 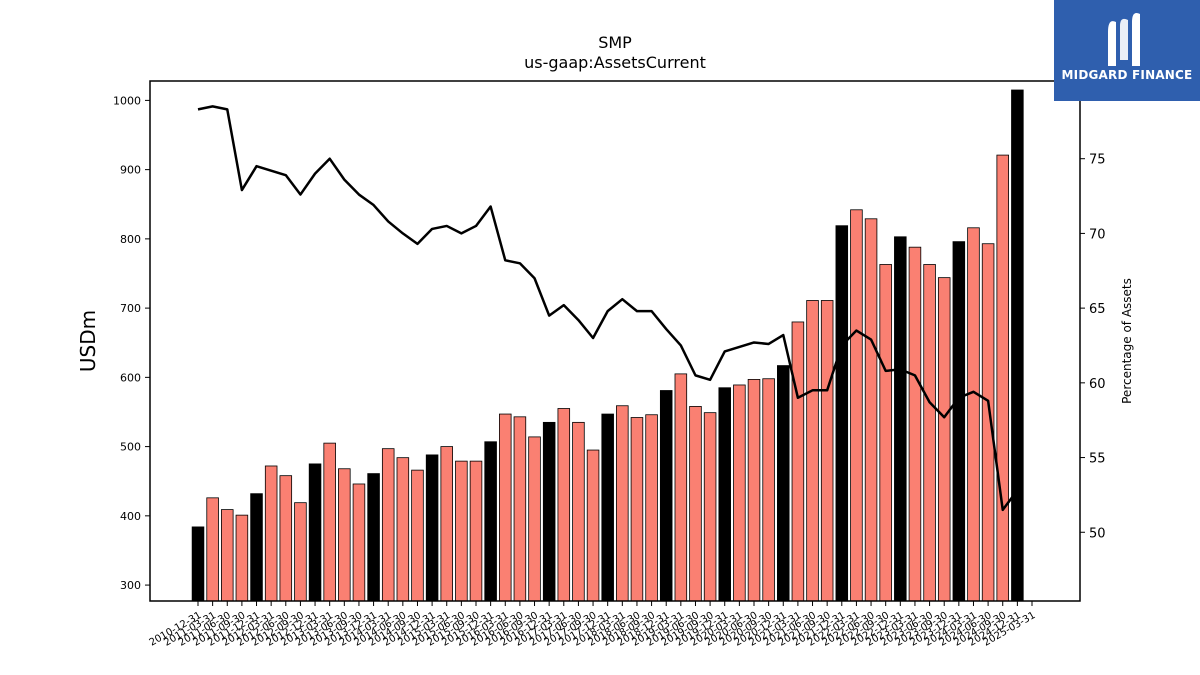 I want to click on y2-tick-label: 50, so click(x=1097, y=533).